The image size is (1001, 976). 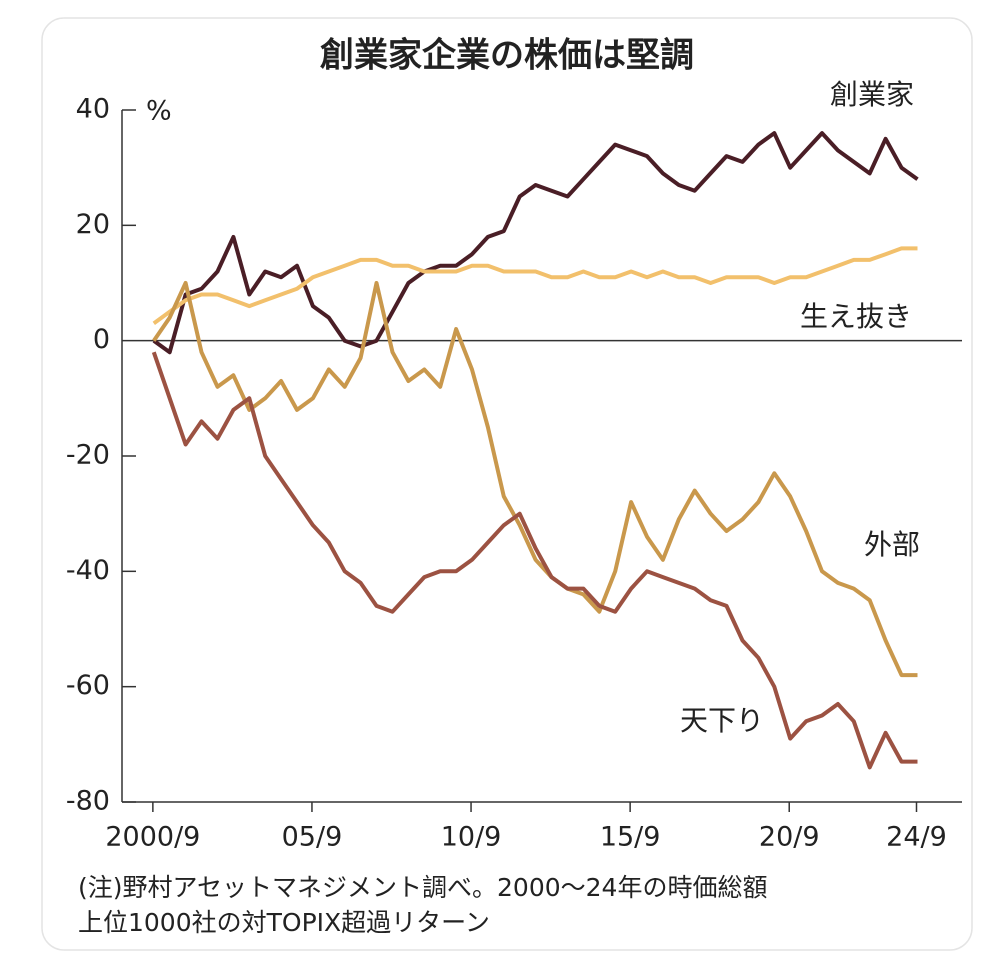 I want to click on series-label: 外部, so click(x=892, y=544).